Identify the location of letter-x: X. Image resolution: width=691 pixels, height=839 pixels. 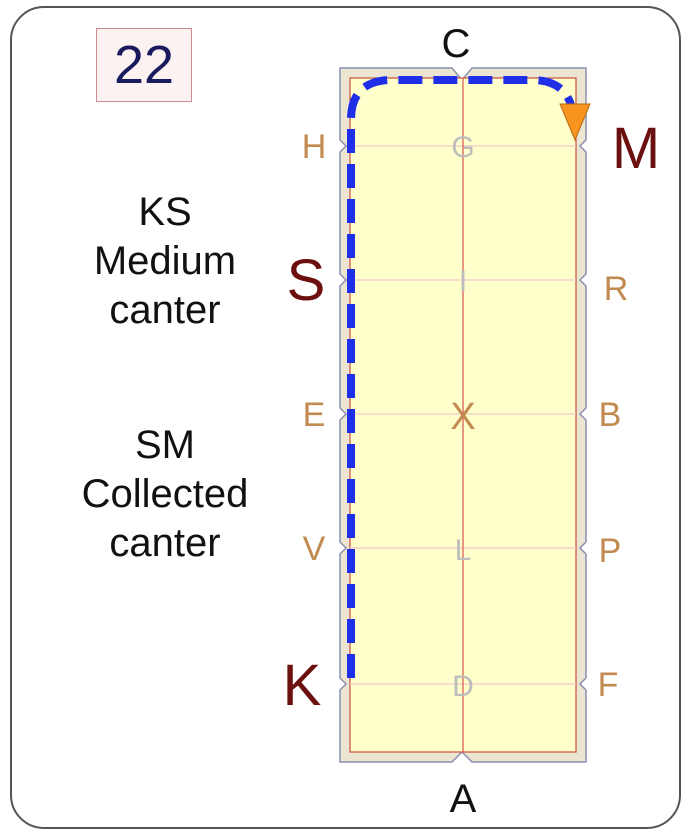
(462, 417).